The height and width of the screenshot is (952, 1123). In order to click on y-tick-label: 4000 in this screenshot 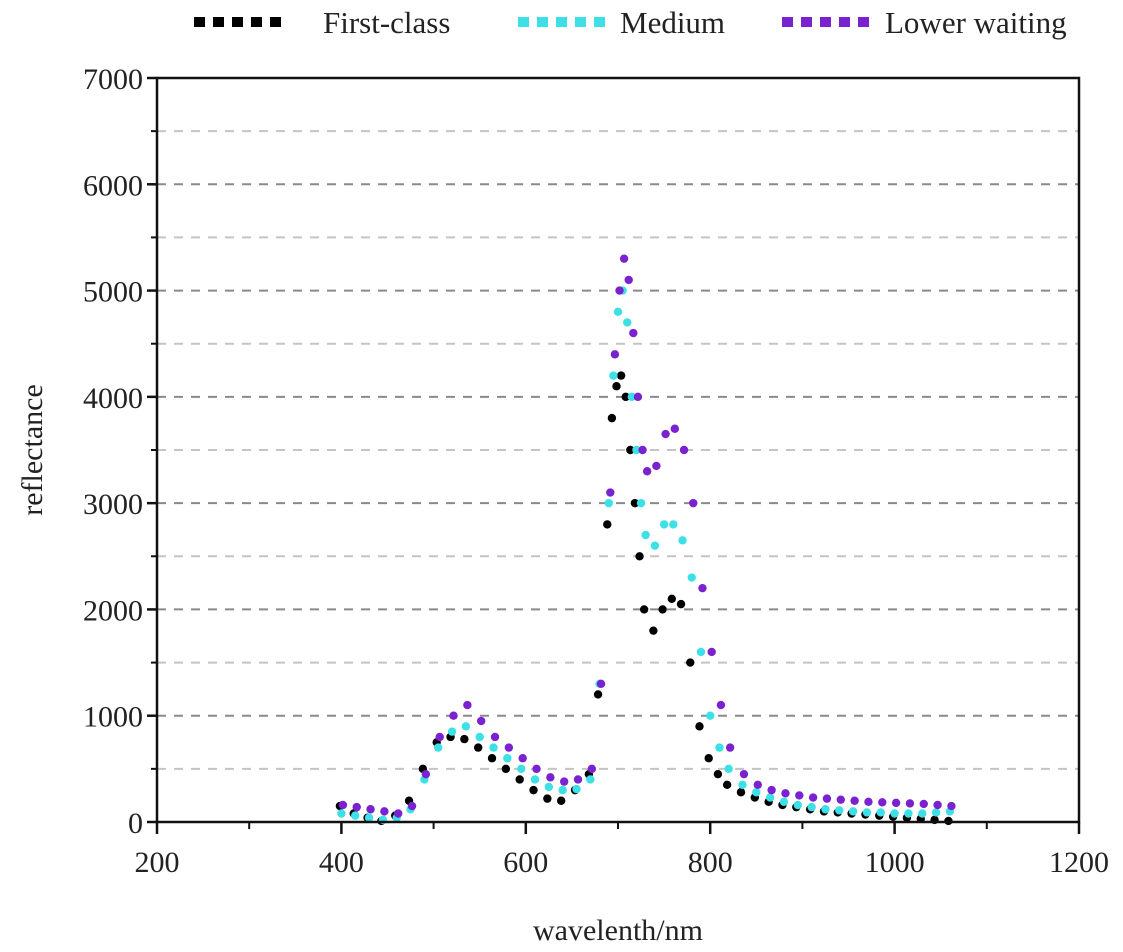, I will do `click(113, 398)`.